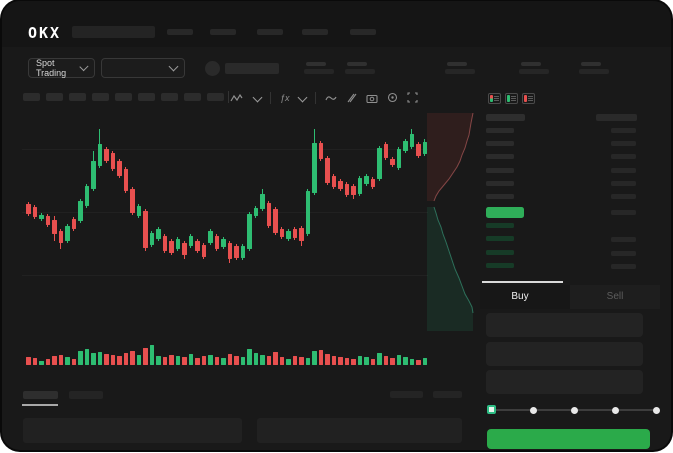 This screenshot has height=453, width=673. What do you see at coordinates (570, 297) in the screenshot?
I see `trade-tabbar: Buy Sell` at bounding box center [570, 297].